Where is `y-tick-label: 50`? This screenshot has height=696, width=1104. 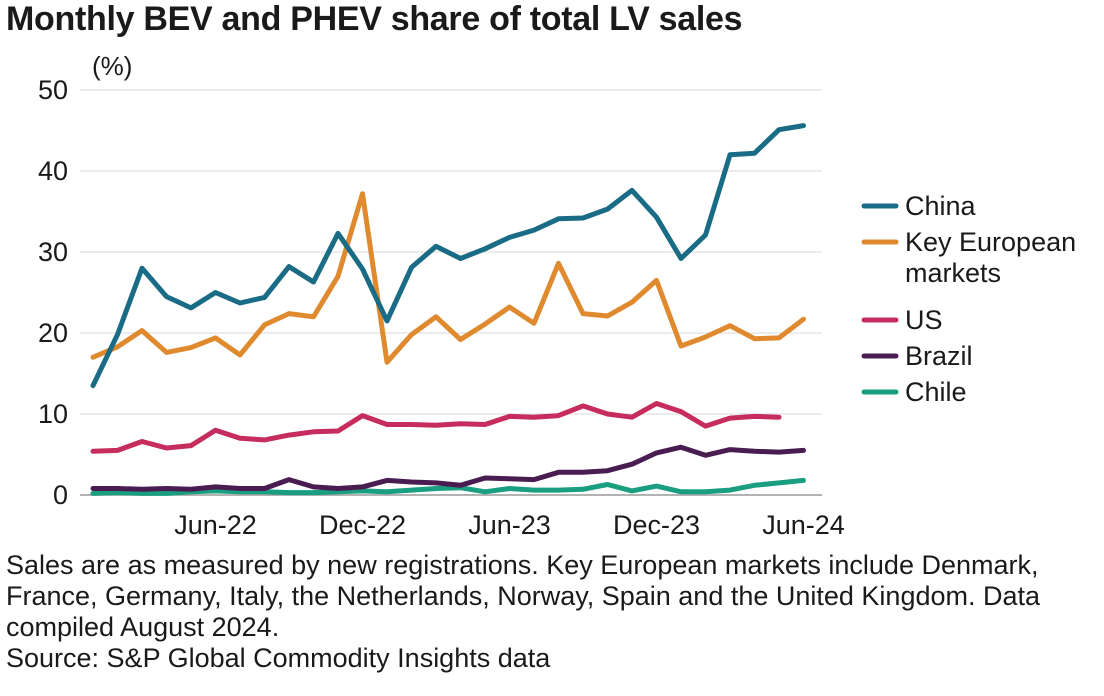 y-tick-label: 50 is located at coordinates (53, 90).